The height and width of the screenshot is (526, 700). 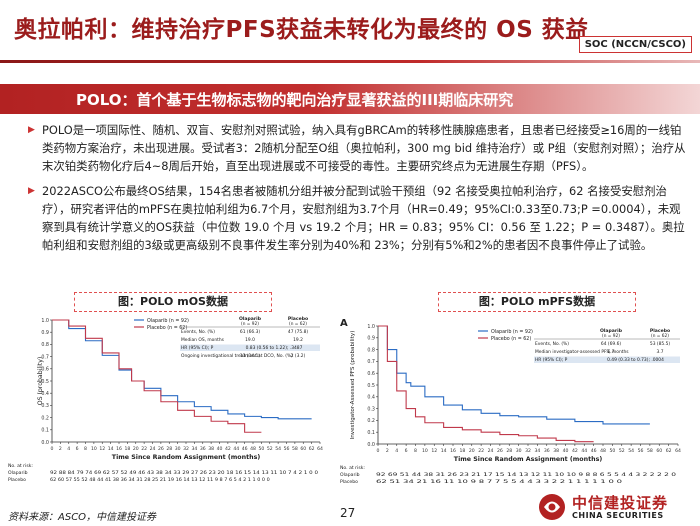 What do you see at coordinates (274, 348) in the screenshot?
I see `table-row-value: 0.83 (0.56 to 1.22); .3487` at bounding box center [274, 348].